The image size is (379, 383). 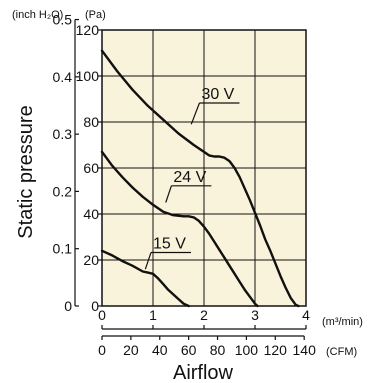 I want to click on y-tick-label-pa: 0, so click(x=95, y=306).